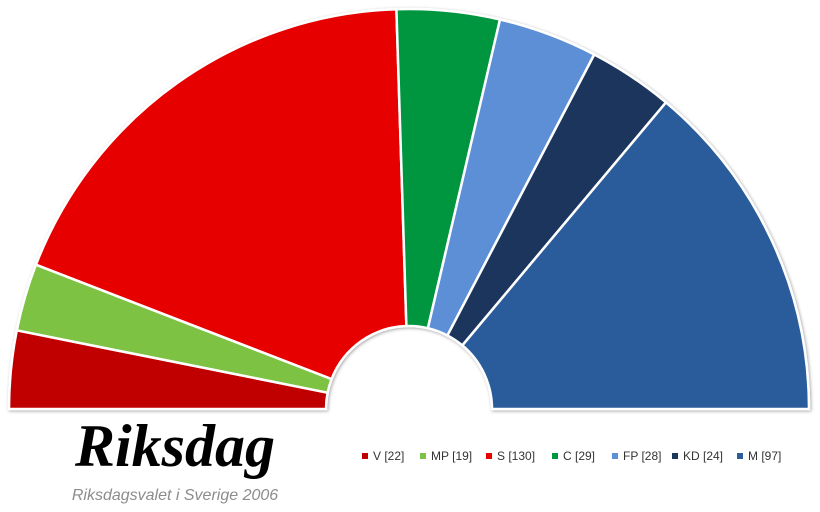  I want to click on legend-label: MP [19], so click(451, 456).